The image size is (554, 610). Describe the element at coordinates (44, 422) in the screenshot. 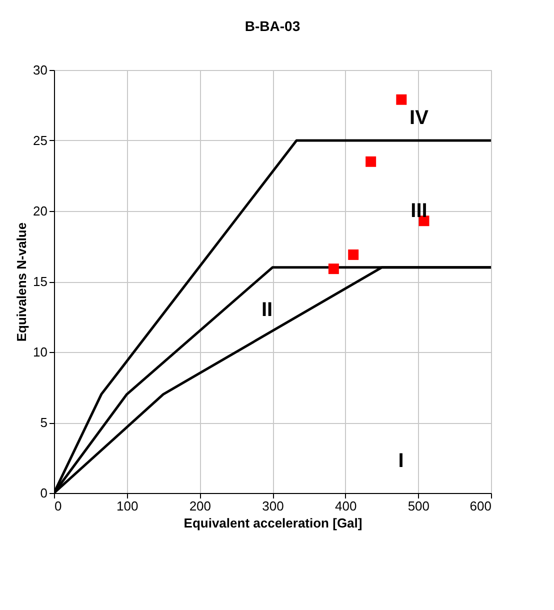

I see `y-tick-label: 5` at that location.